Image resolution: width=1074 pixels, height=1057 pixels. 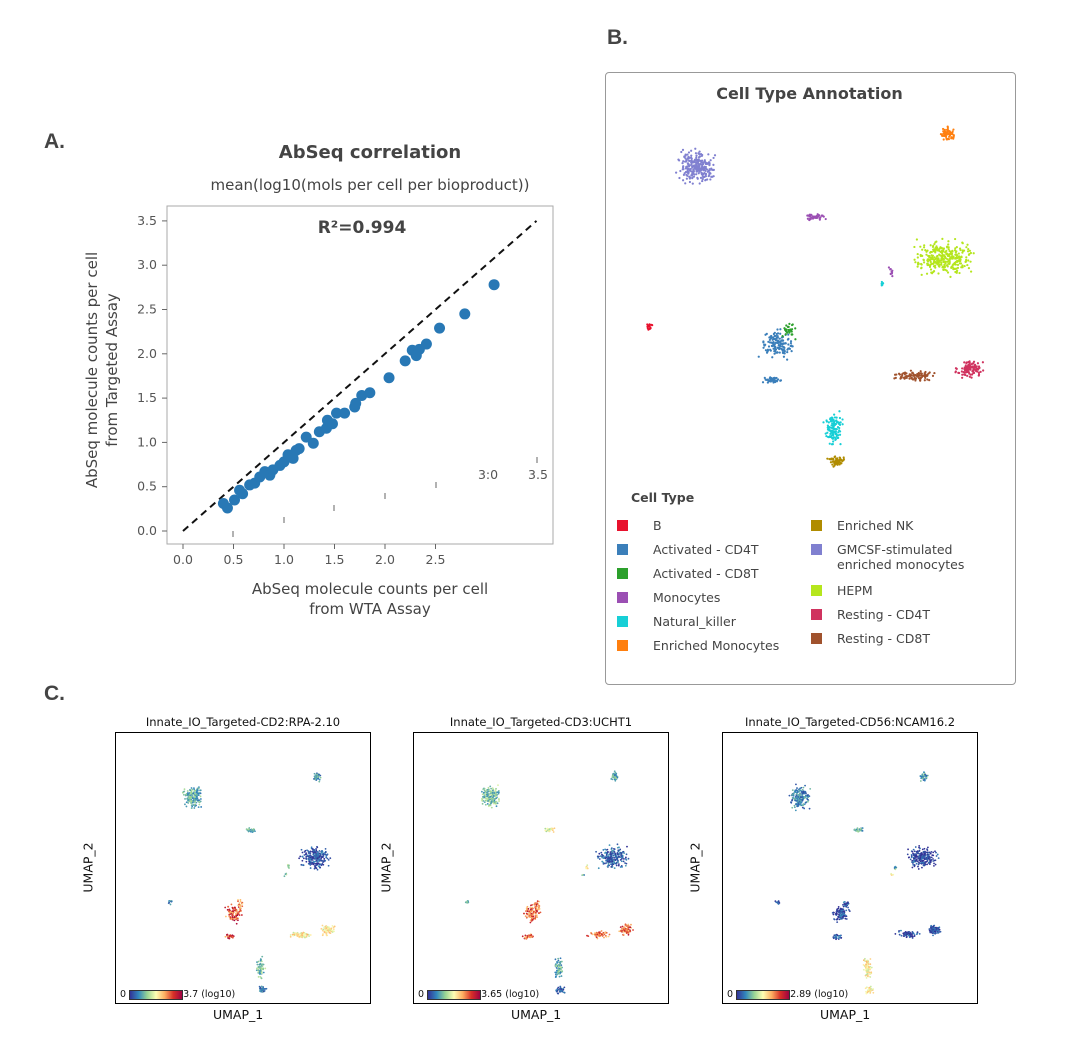 What do you see at coordinates (899, 638) in the screenshot?
I see `legend-item-r8: Resting - CD8T` at bounding box center [899, 638].